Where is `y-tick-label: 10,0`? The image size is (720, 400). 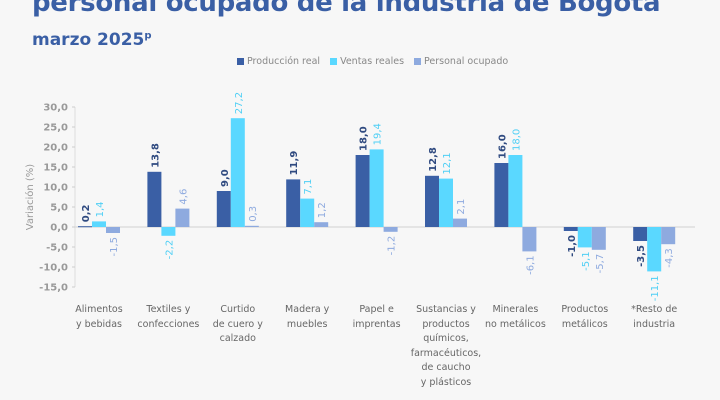
y-tick-label: 10,0 is located at coordinates (55, 188).